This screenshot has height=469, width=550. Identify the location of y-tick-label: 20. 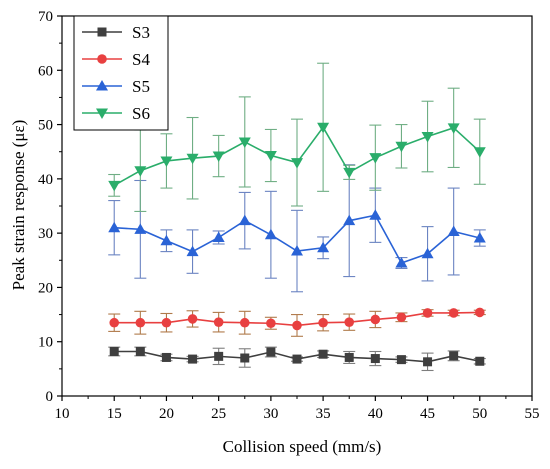
(45, 288).